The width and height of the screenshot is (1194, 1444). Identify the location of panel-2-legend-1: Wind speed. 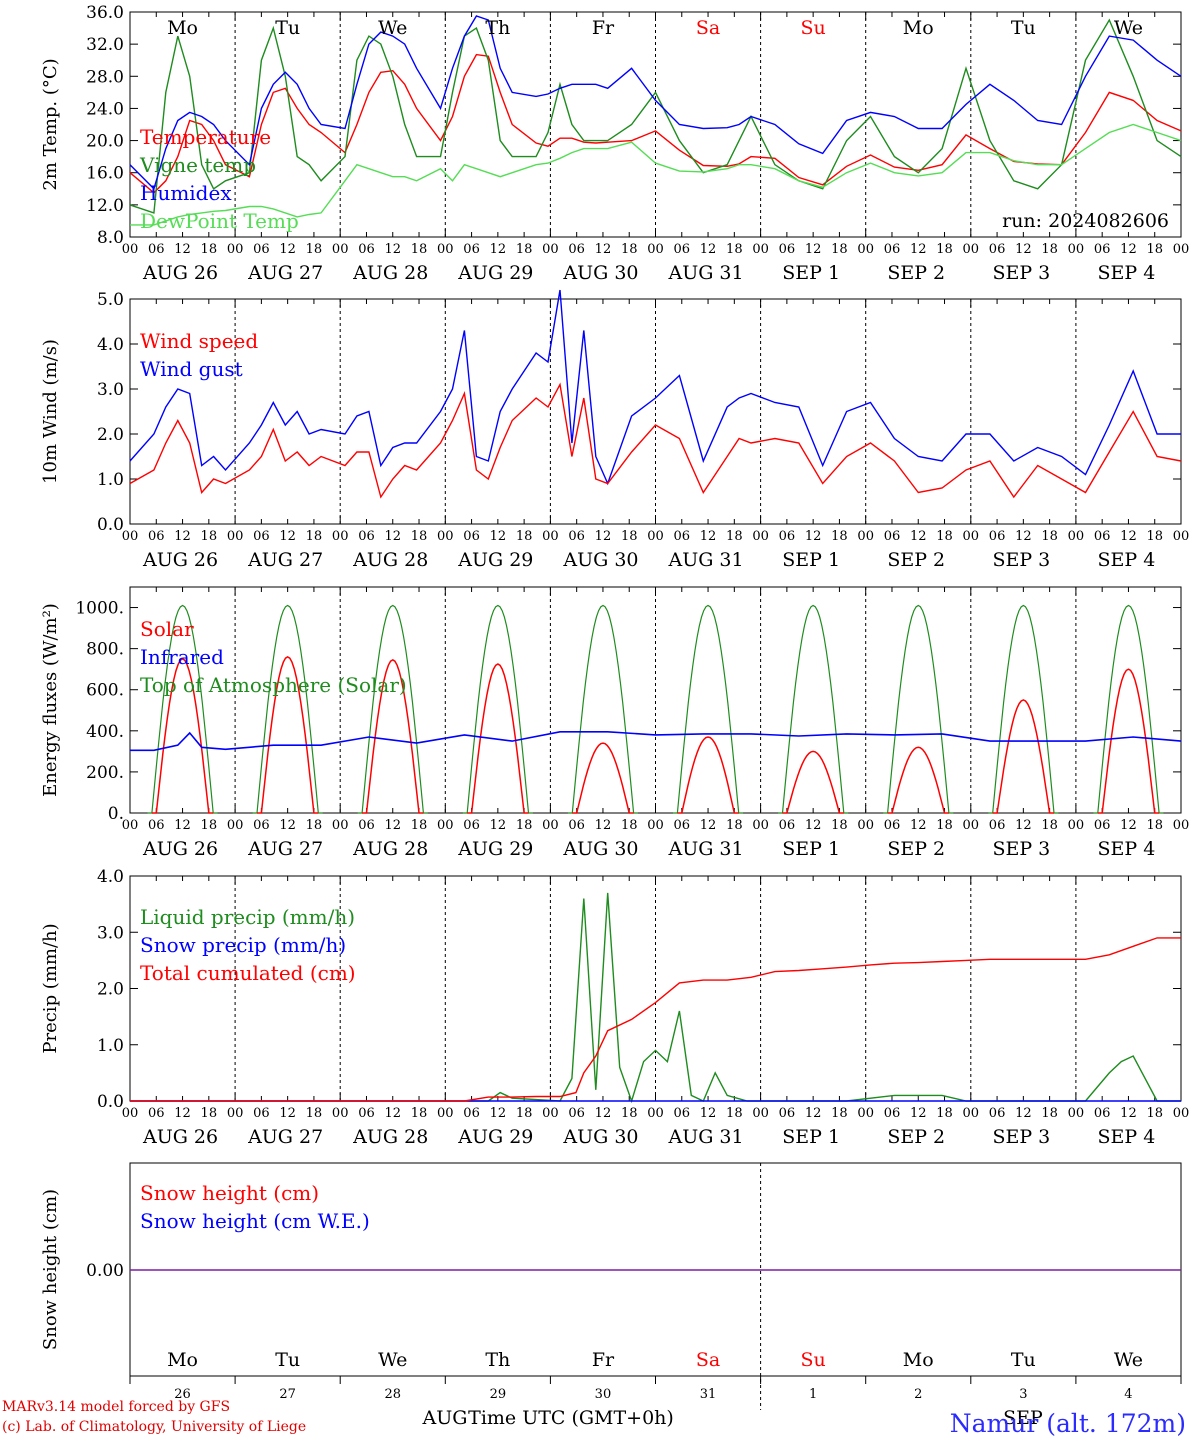
(199, 341).